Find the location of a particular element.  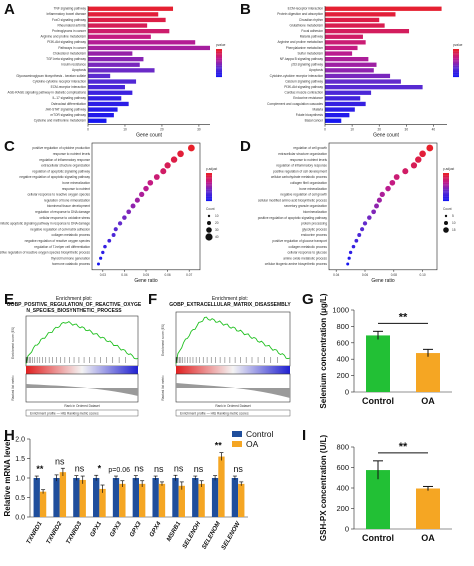

h-legend-swatch-control is located at coordinates (237, 434).